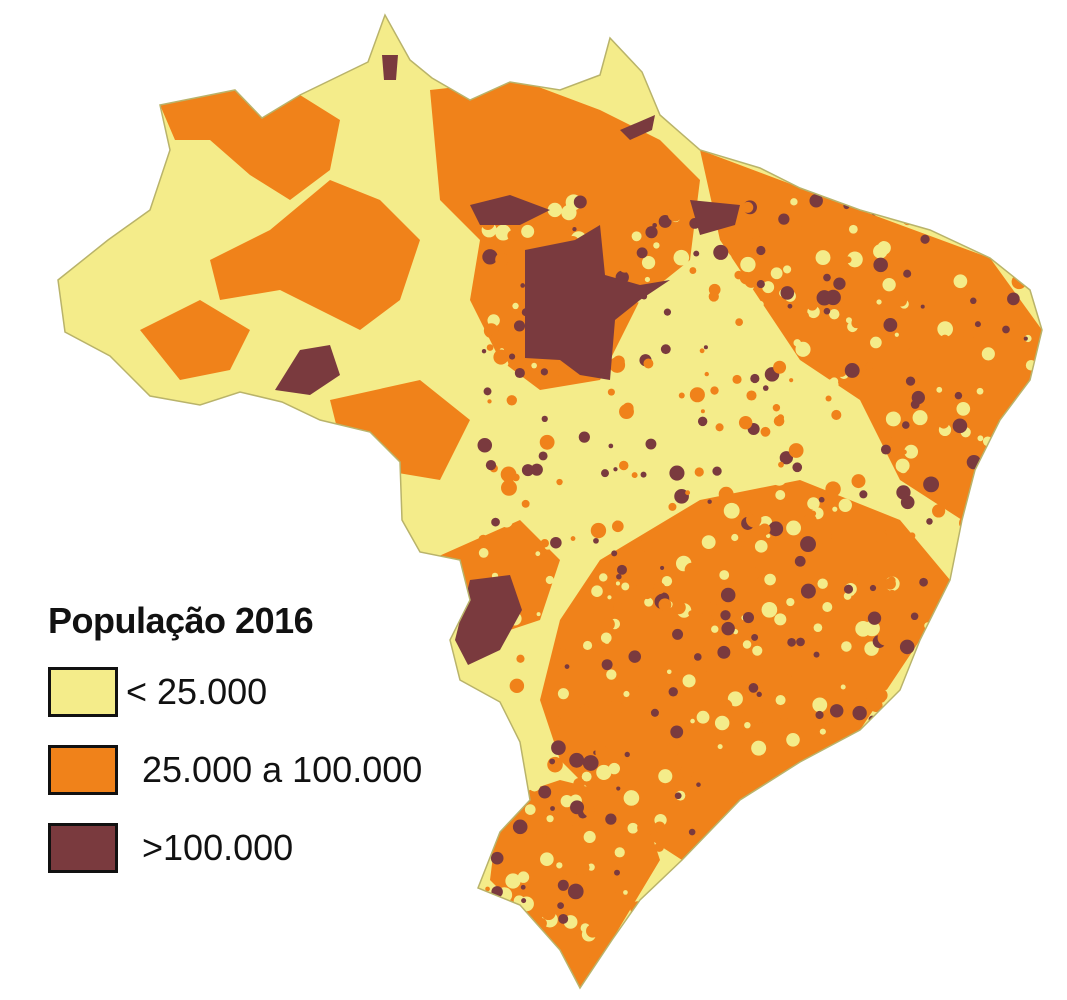  Describe the element at coordinates (235, 692) in the screenshot. I see `legend-item-low: < 25.000` at that location.